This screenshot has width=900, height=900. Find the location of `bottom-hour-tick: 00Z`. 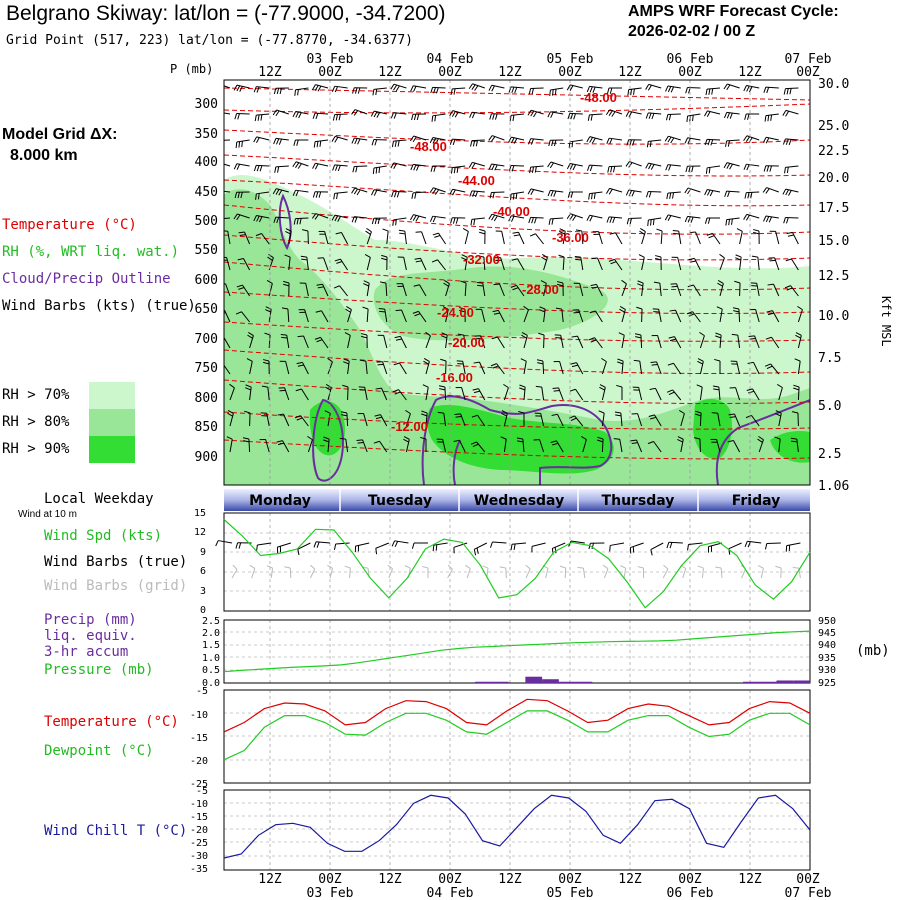

bottom-hour-tick: 00Z is located at coordinates (330, 879).